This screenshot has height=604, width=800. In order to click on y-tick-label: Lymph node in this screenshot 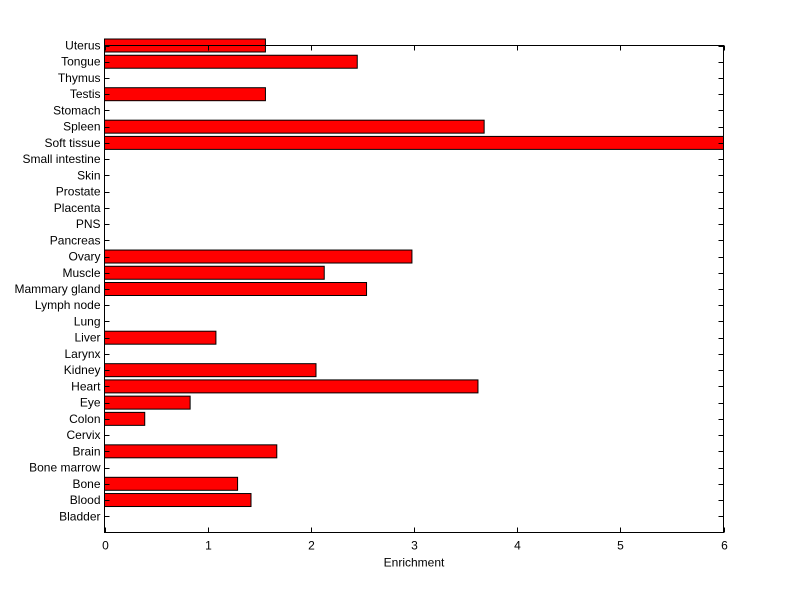, I will do `click(68, 305)`.